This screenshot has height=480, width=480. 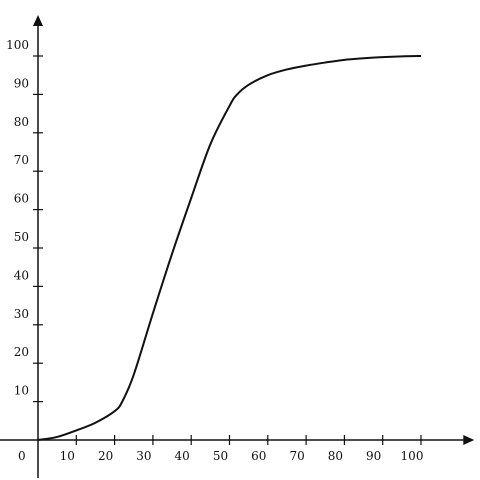 I want to click on x-tick-label: 100, so click(x=412, y=456).